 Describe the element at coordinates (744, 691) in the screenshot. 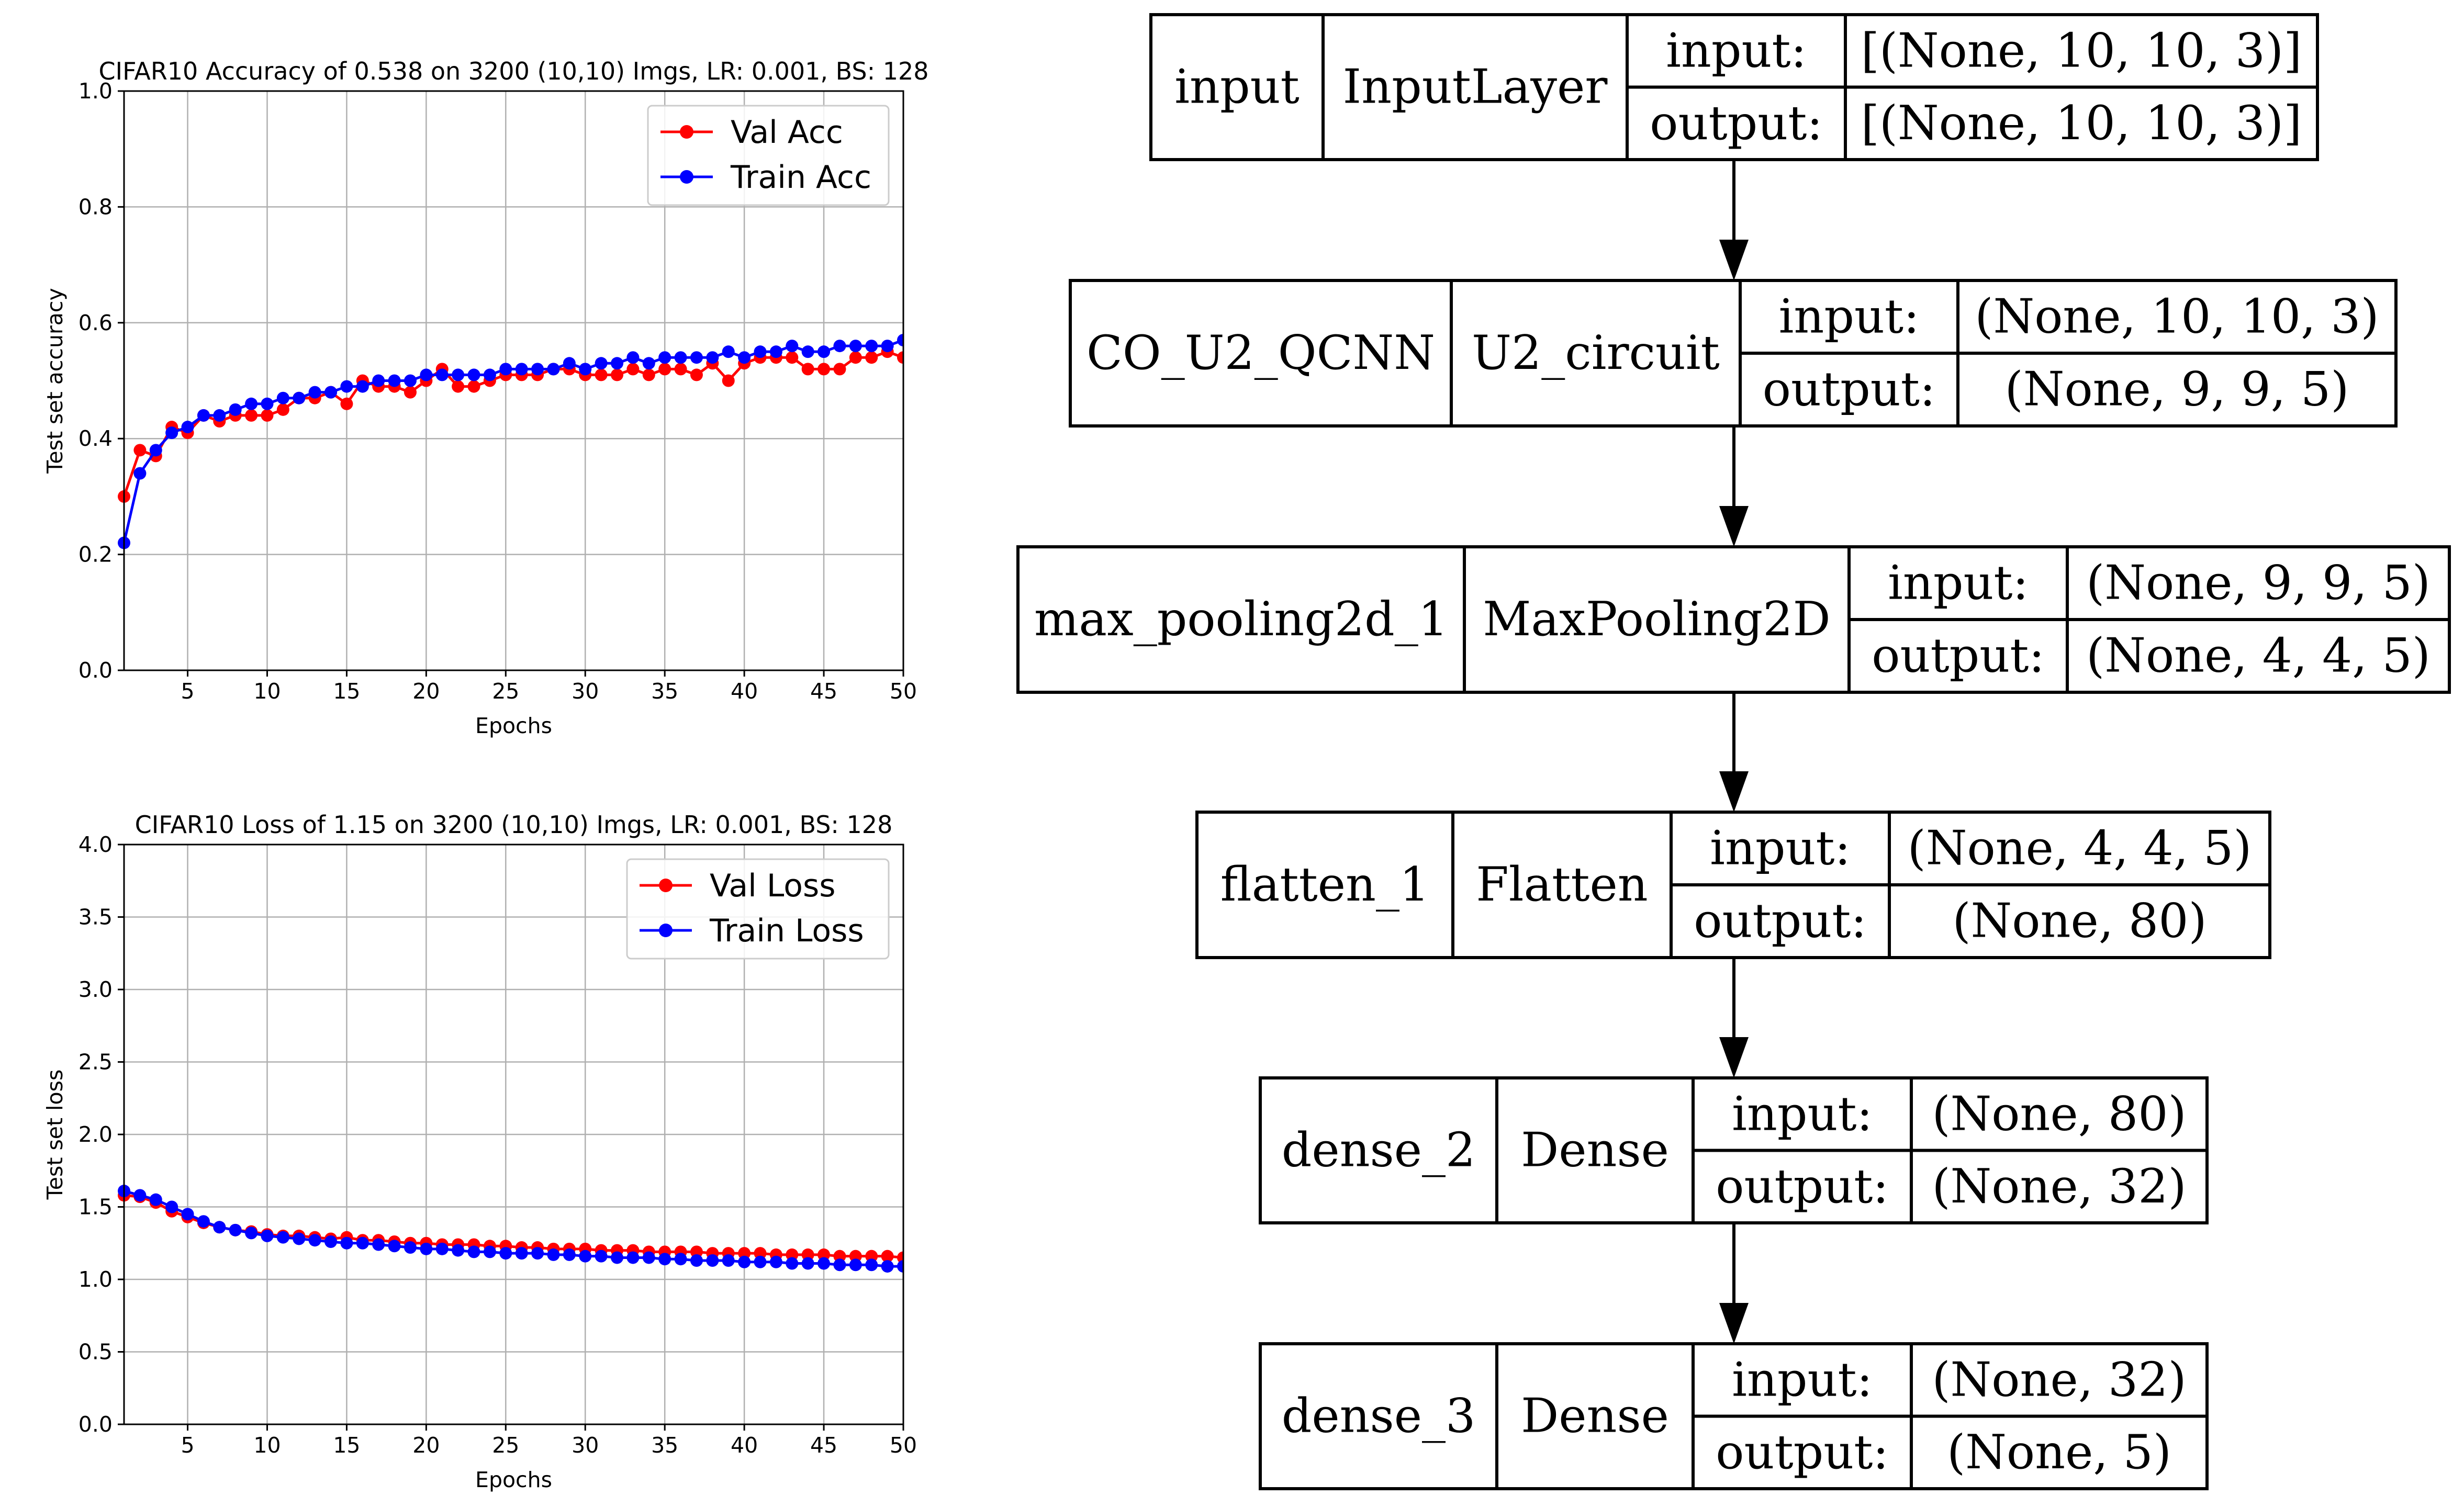

I see `x-tick-label: 40` at that location.